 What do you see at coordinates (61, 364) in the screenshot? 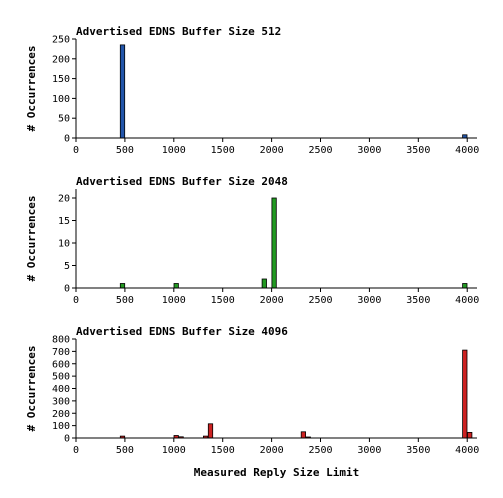
I see `y-tick-label: 600` at bounding box center [61, 364].